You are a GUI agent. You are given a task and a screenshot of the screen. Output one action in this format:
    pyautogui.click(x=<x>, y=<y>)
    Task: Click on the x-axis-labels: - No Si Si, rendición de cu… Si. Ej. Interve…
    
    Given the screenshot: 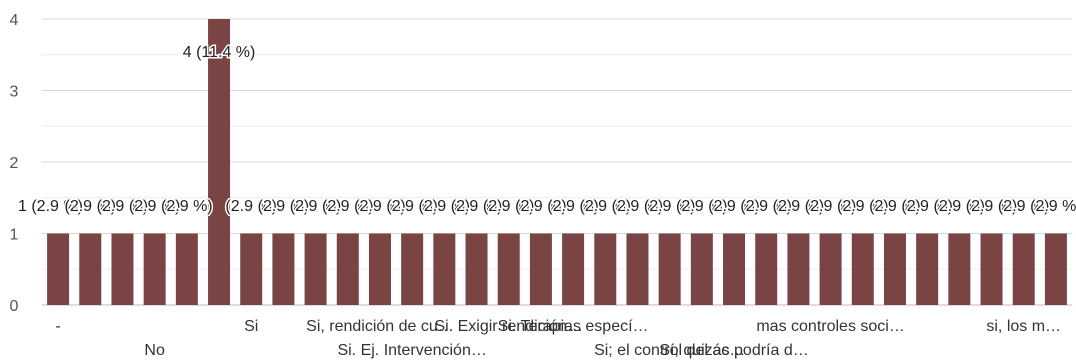 What is the action you would take?
    pyautogui.click(x=558, y=338)
    